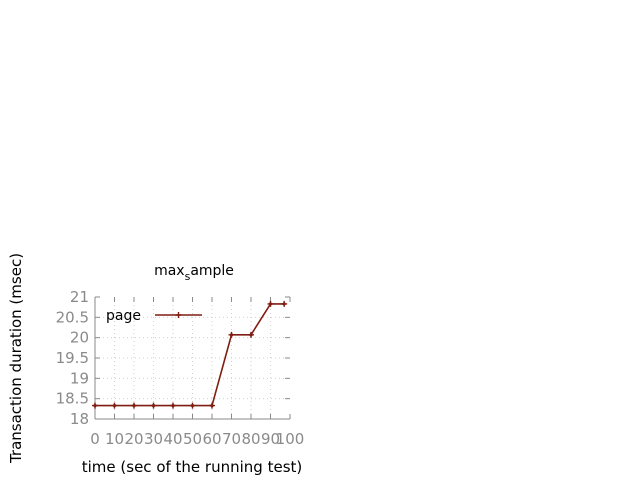 The image size is (640, 484). What do you see at coordinates (172, 439) in the screenshot?
I see `x-tick-label: 40` at bounding box center [172, 439].